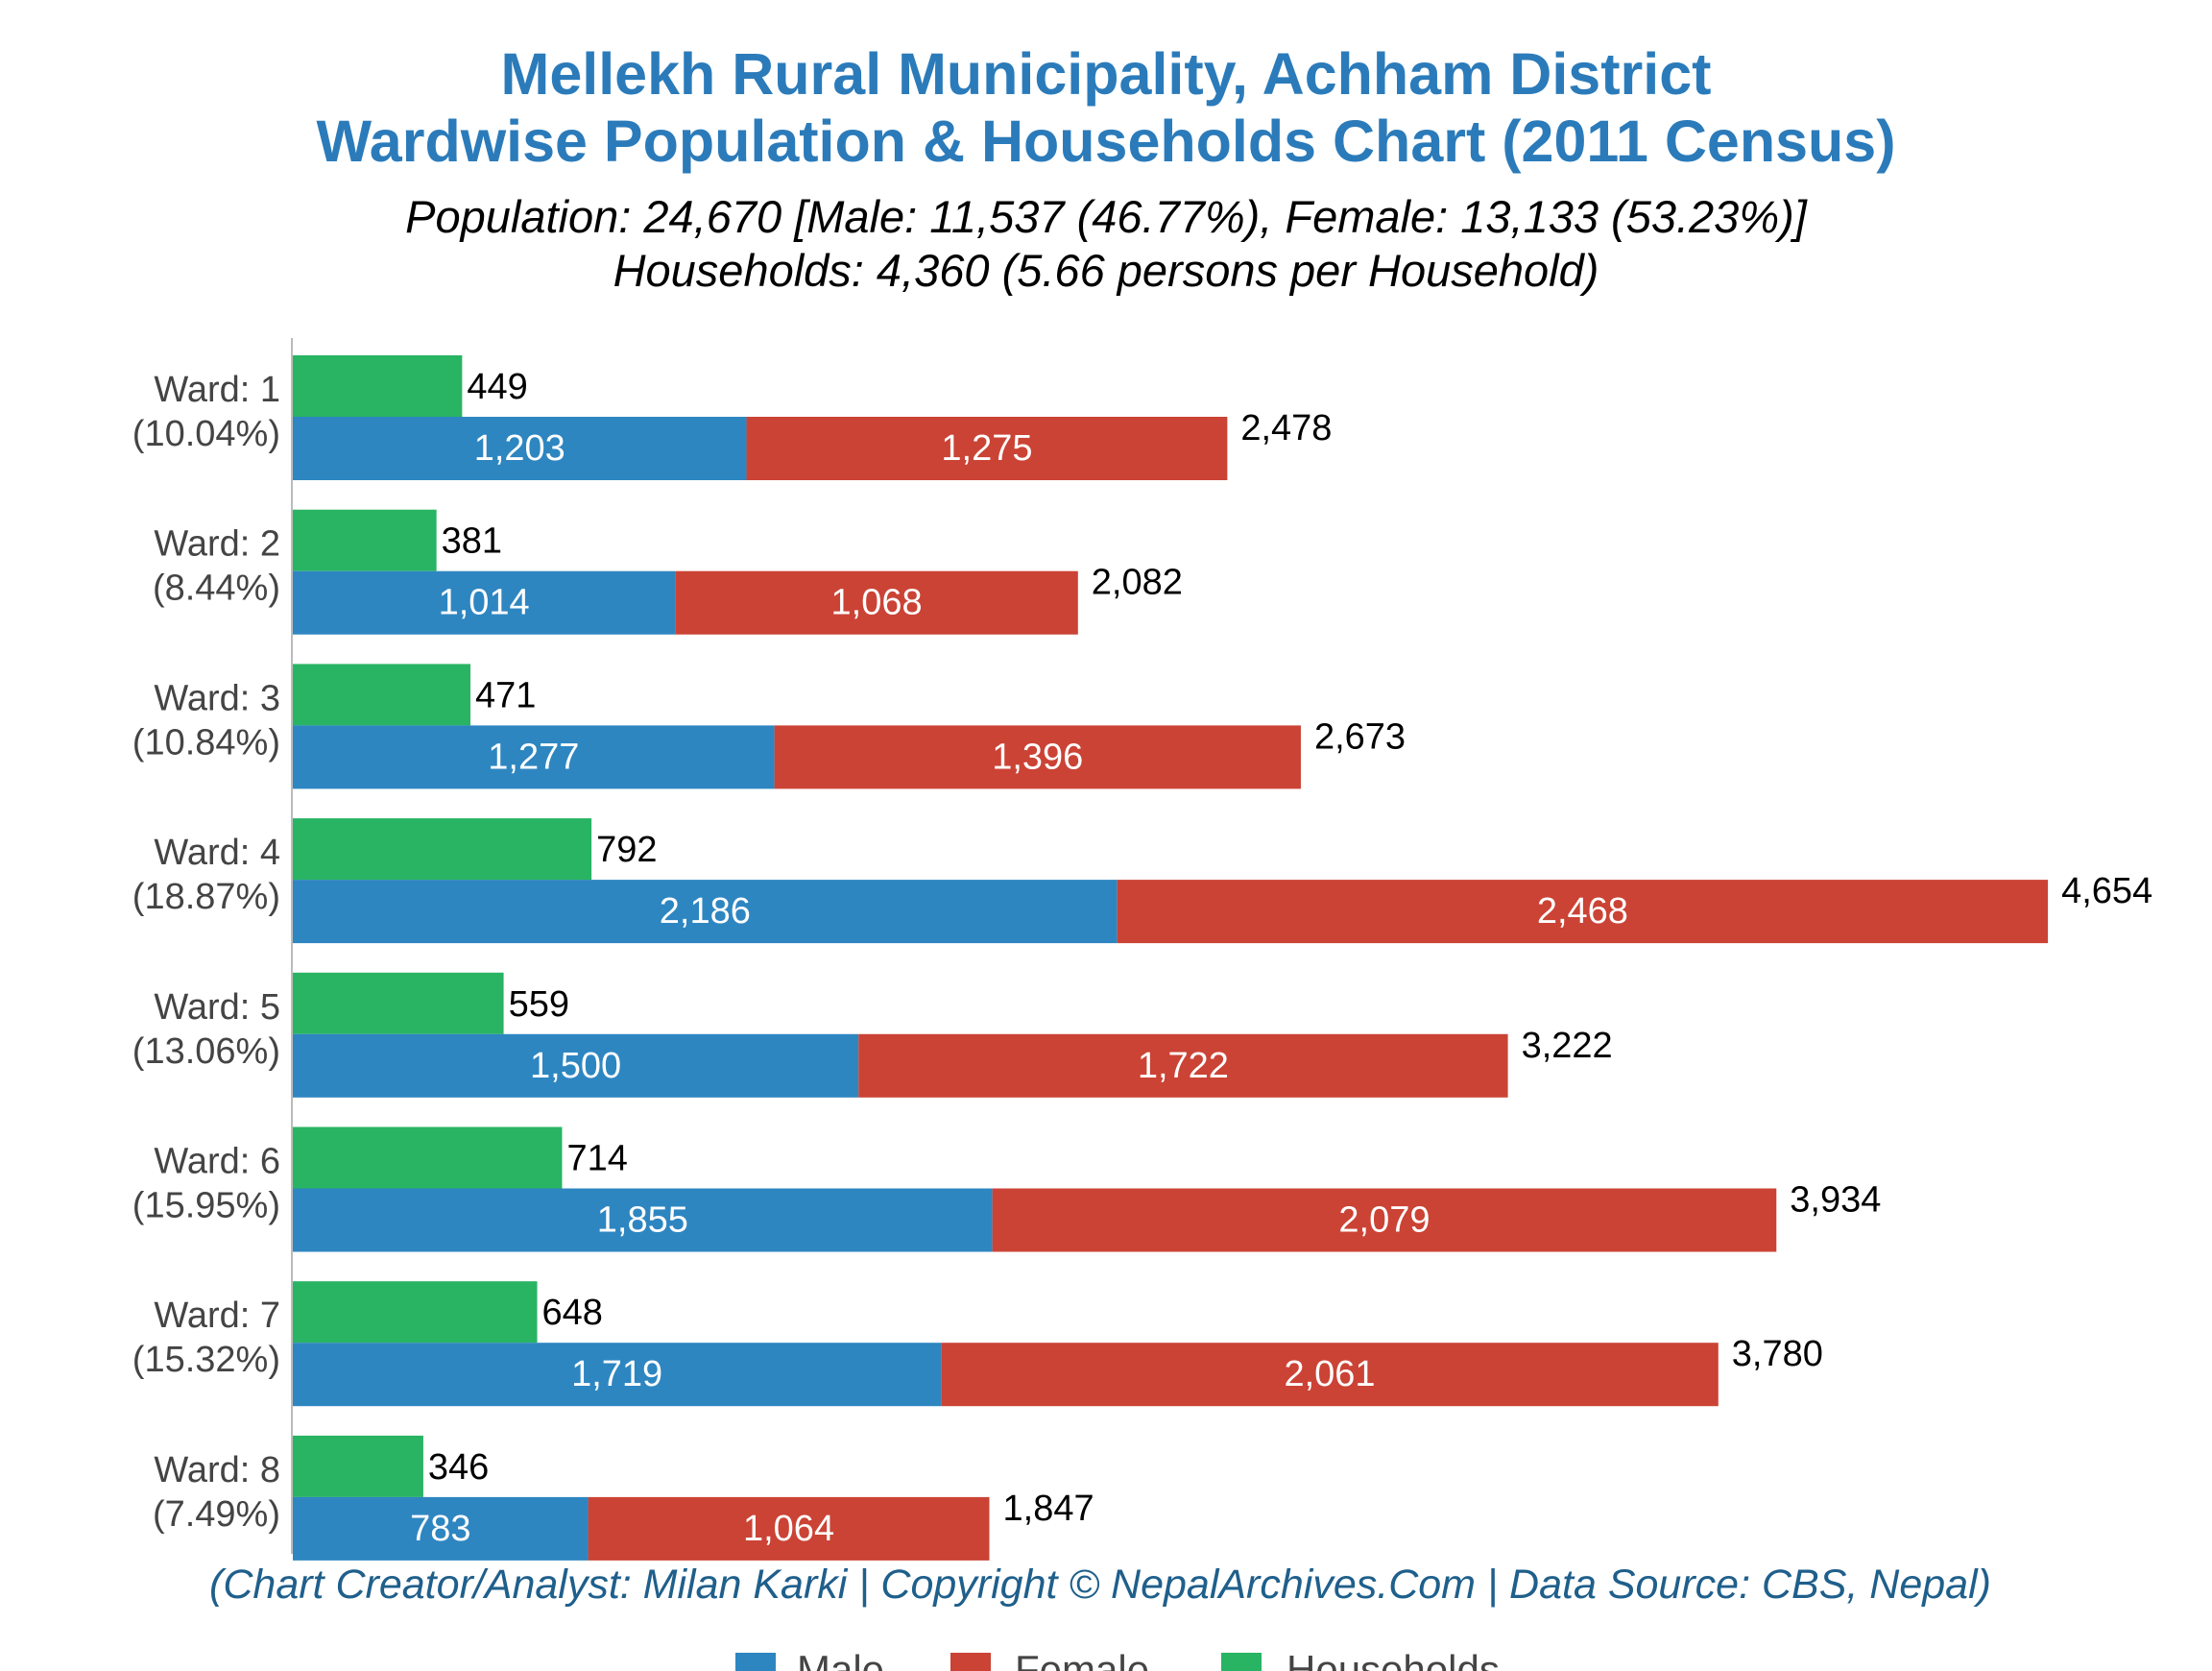  I want to click on households-value-label: 648, so click(572, 1313).